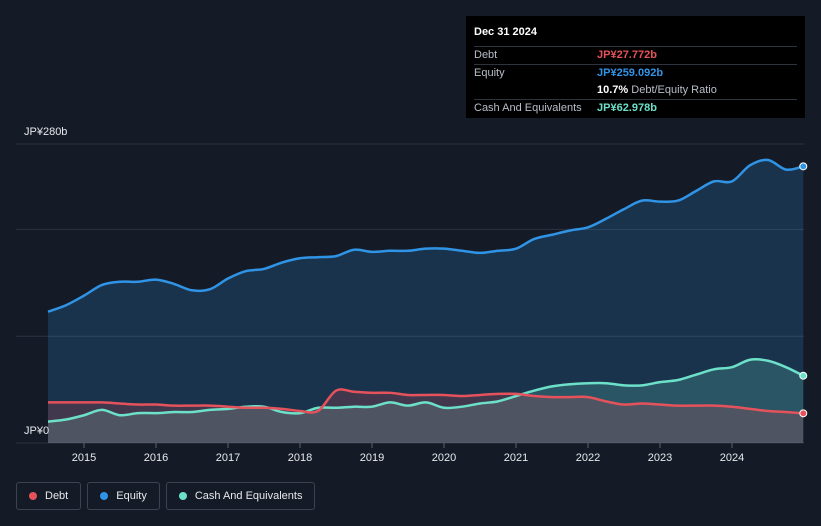 The height and width of the screenshot is (526, 821). I want to click on line-cash-and-equivalents, so click(425, 390).